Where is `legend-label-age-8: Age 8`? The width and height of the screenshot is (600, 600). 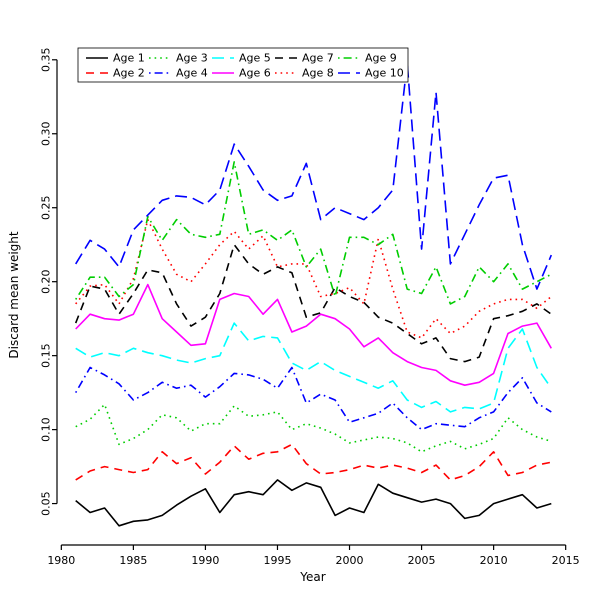
legend-label-age-8: Age 8 is located at coordinates (318, 73).